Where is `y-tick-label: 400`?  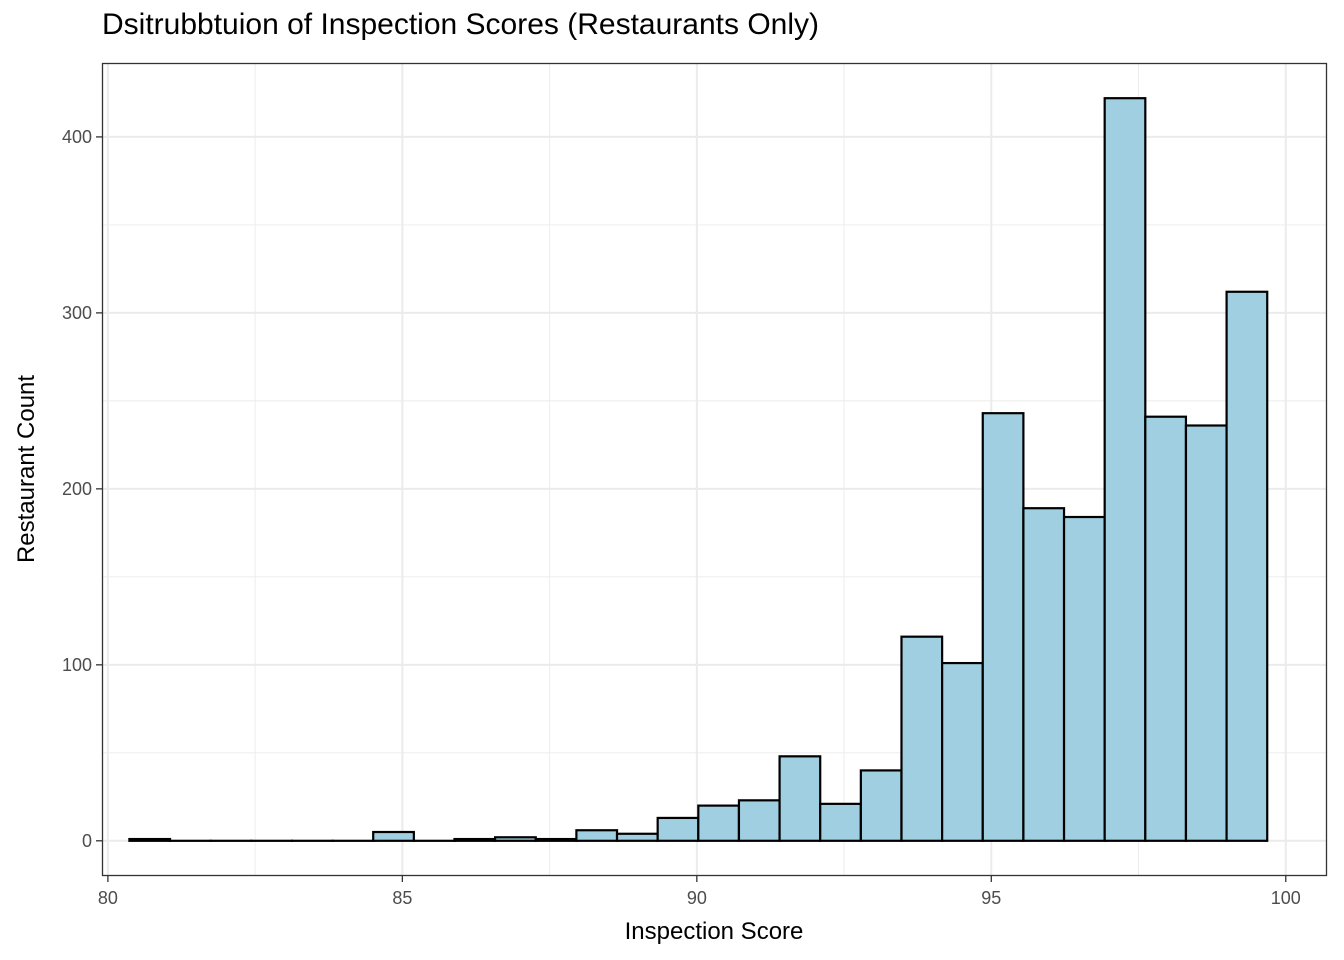 y-tick-label: 400 is located at coordinates (77, 137).